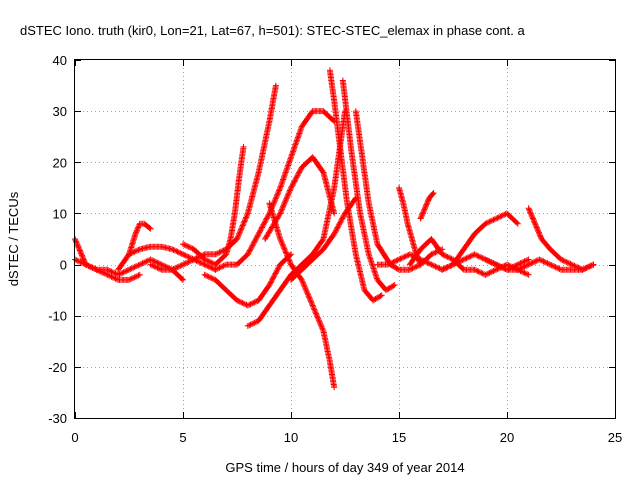 The image size is (640, 480). Describe the element at coordinates (60, 162) in the screenshot. I see `y-tick-label: 20` at that location.